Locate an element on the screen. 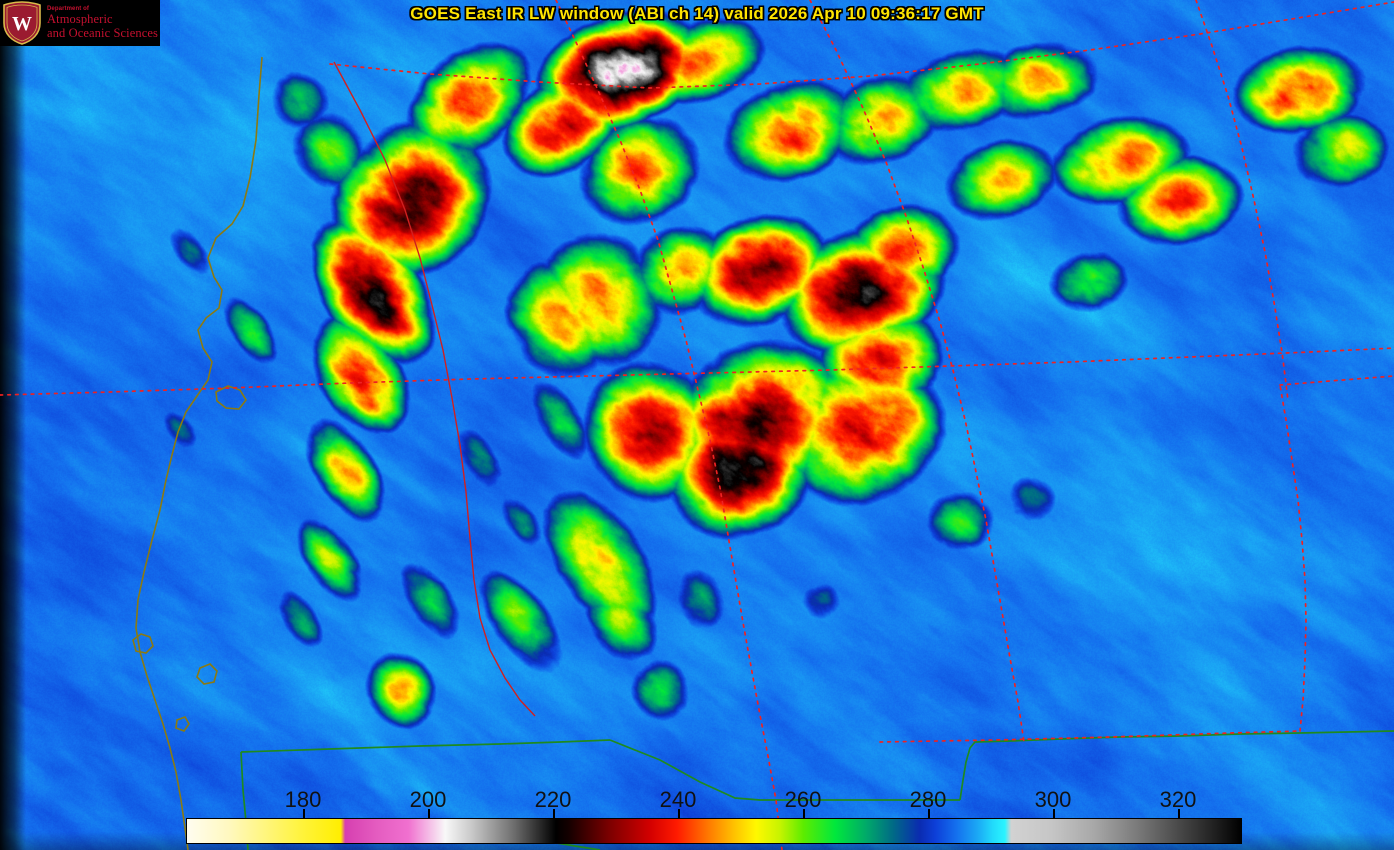 Image resolution: width=1394 pixels, height=850 pixels. colorbar is located at coordinates (714, 826).